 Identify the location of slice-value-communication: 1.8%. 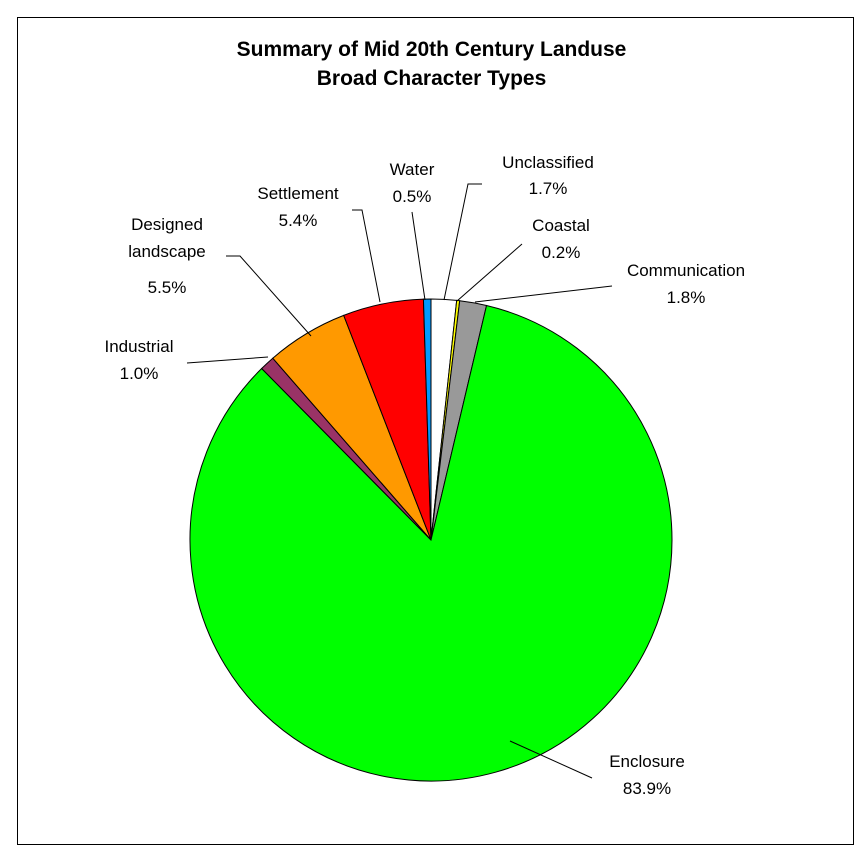
(686, 297).